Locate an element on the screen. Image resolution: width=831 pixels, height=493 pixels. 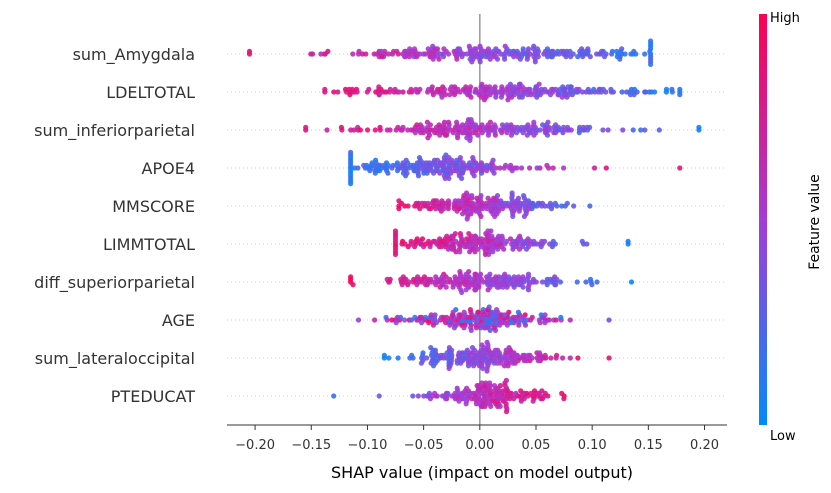
feature-label: PTEDUCAT is located at coordinates (153, 396).